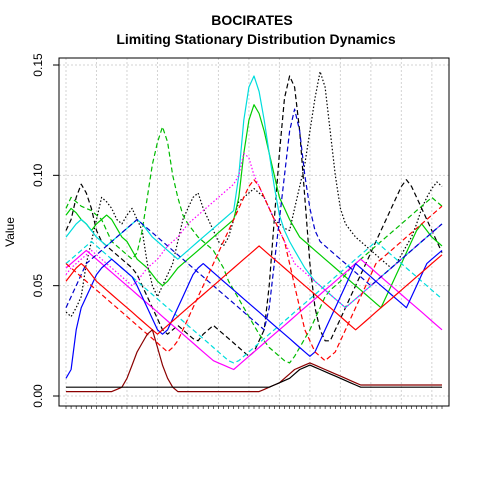  Describe the element at coordinates (251, 20) in the screenshot. I see `chart-title: BOCIRATES` at that location.